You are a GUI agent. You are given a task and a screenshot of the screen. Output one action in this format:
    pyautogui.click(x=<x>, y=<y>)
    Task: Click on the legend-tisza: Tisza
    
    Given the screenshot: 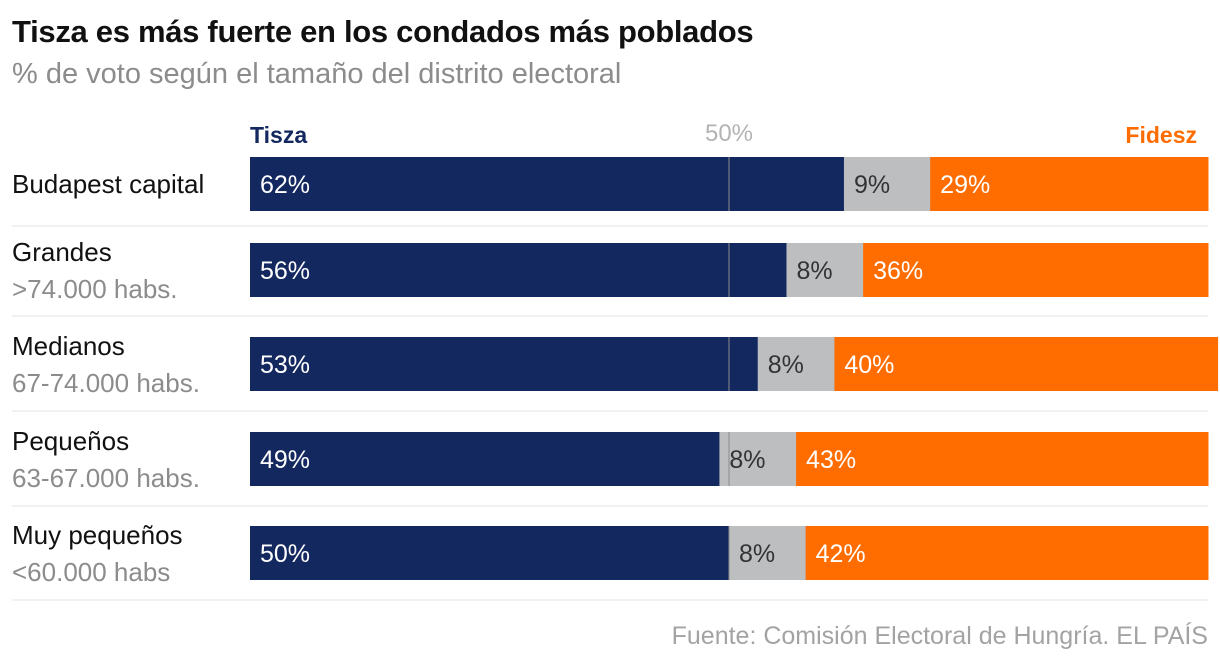 What is the action you would take?
    pyautogui.click(x=278, y=135)
    